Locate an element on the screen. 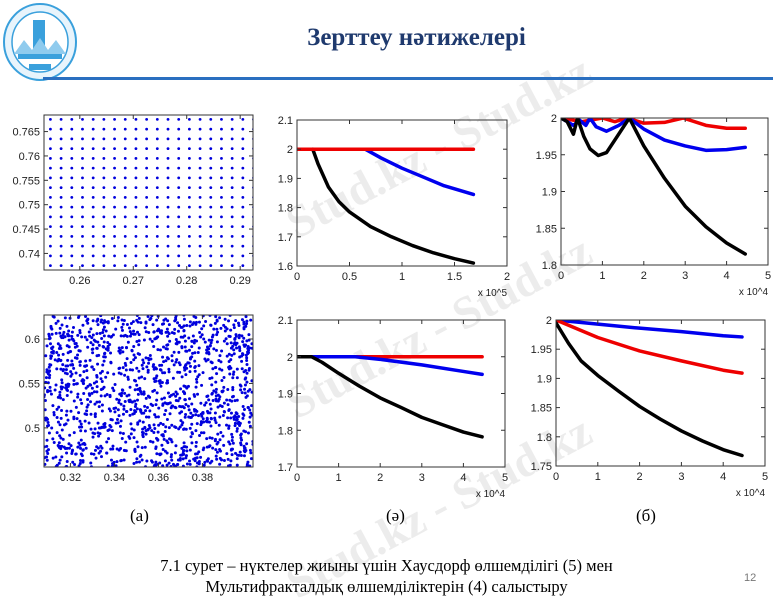  slide-title: Зерттеу нәтижелері is located at coordinates (416, 37).